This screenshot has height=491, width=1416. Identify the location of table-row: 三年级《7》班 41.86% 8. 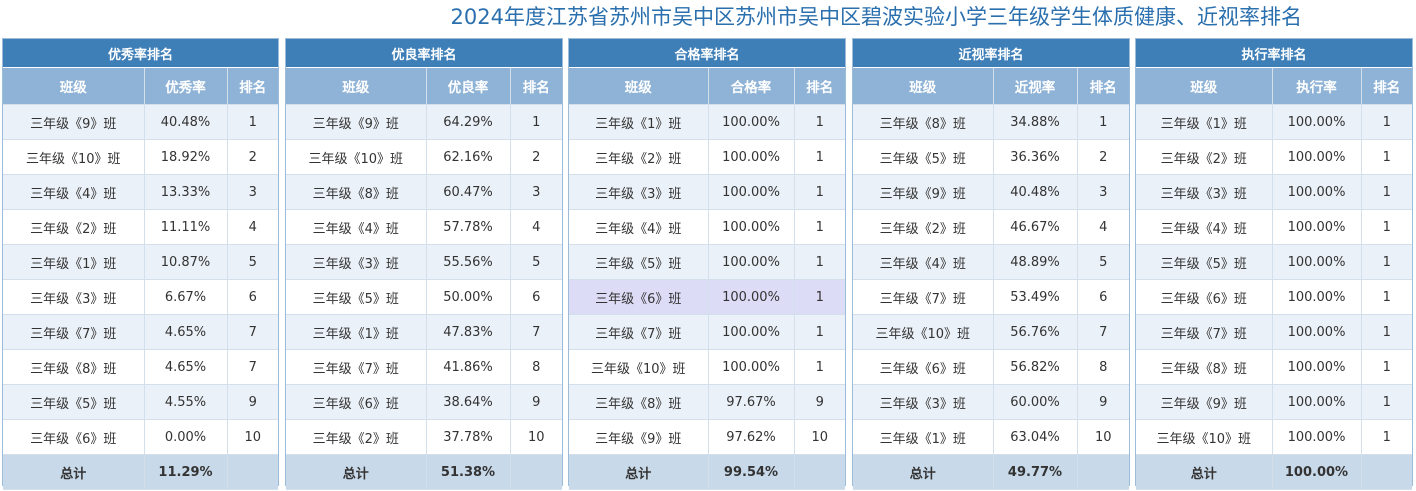
(424, 367).